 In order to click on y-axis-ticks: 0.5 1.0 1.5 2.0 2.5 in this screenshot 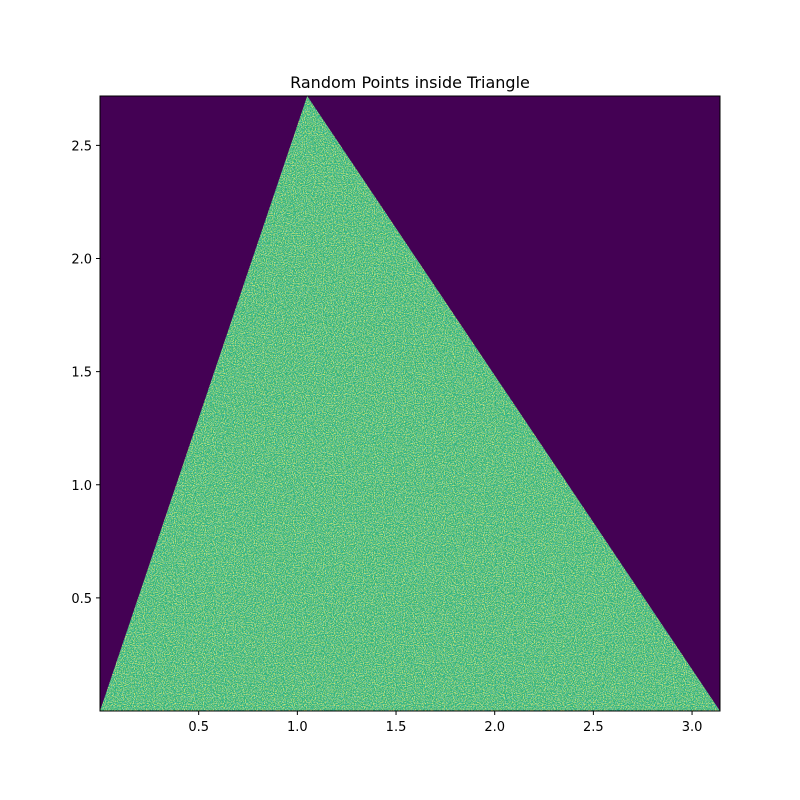, I will do `click(85, 373)`.